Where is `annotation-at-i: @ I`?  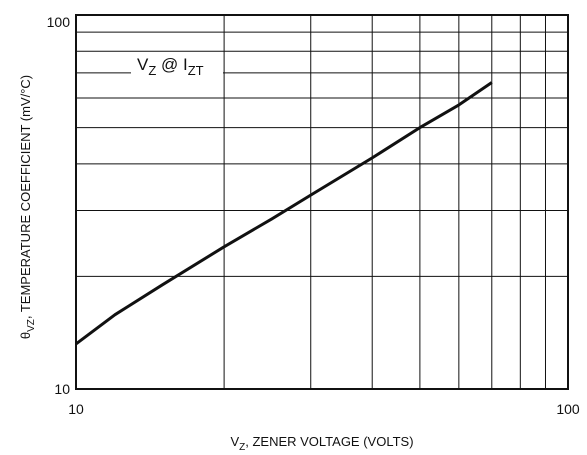
annotation-at-i: @ I is located at coordinates (171, 64).